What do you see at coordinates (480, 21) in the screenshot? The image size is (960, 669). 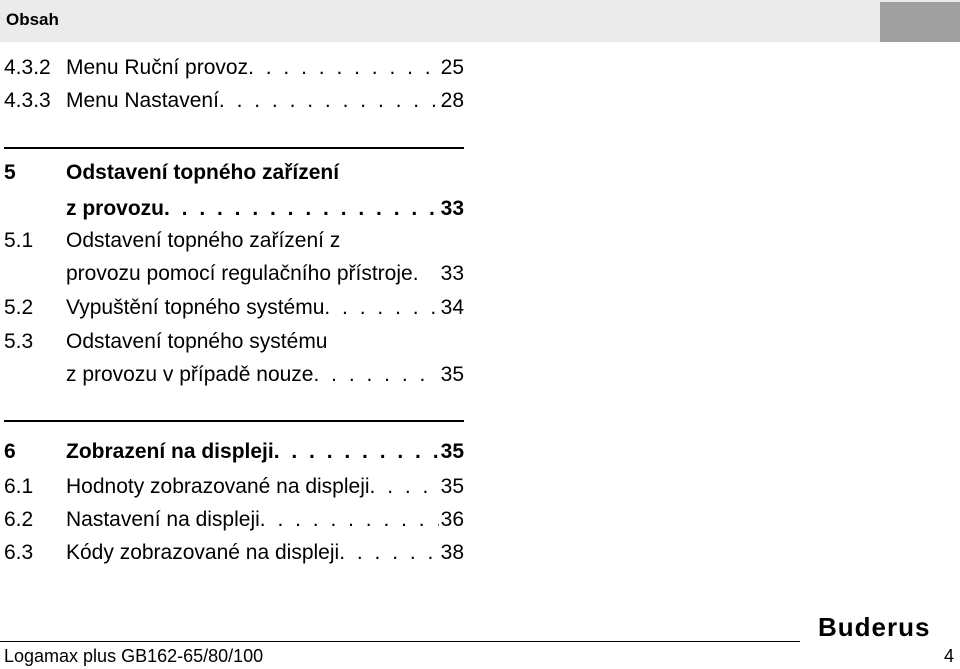 I see `header-bar` at bounding box center [480, 21].